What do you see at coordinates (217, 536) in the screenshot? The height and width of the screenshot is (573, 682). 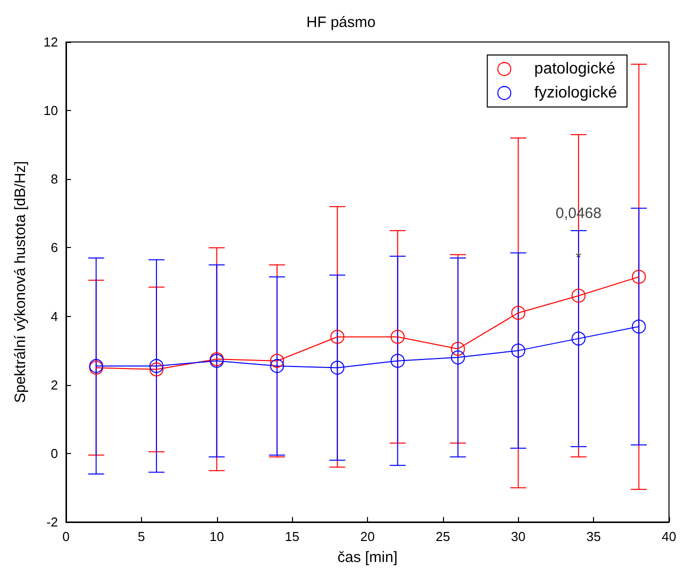 I see `x-tick-label: 10` at bounding box center [217, 536].